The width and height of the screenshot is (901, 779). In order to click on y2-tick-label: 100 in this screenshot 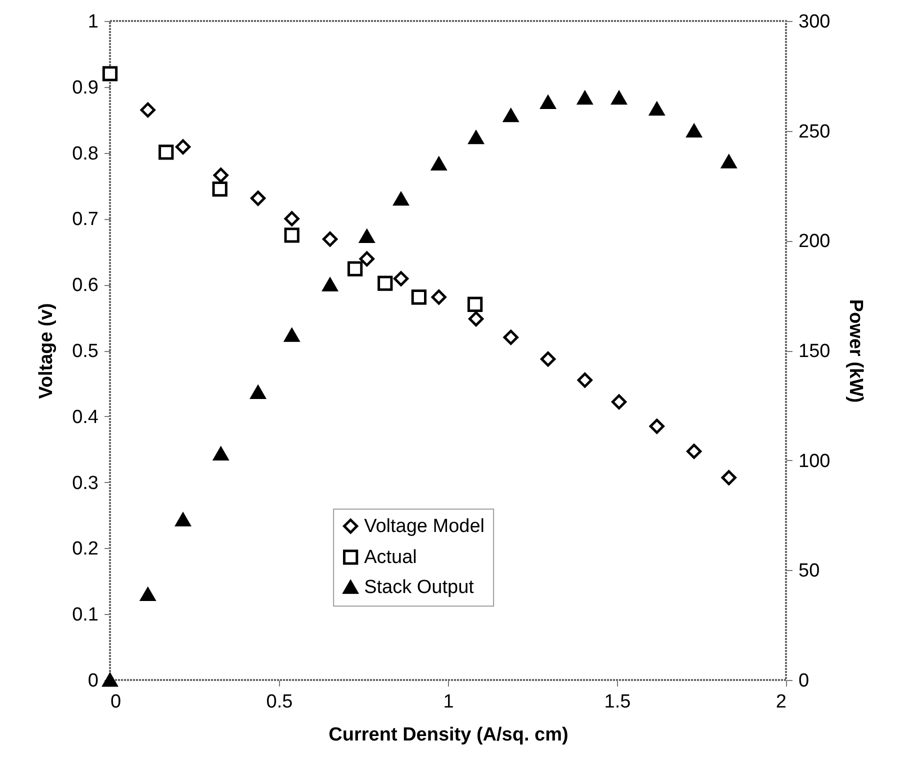, I will do `click(814, 461)`.